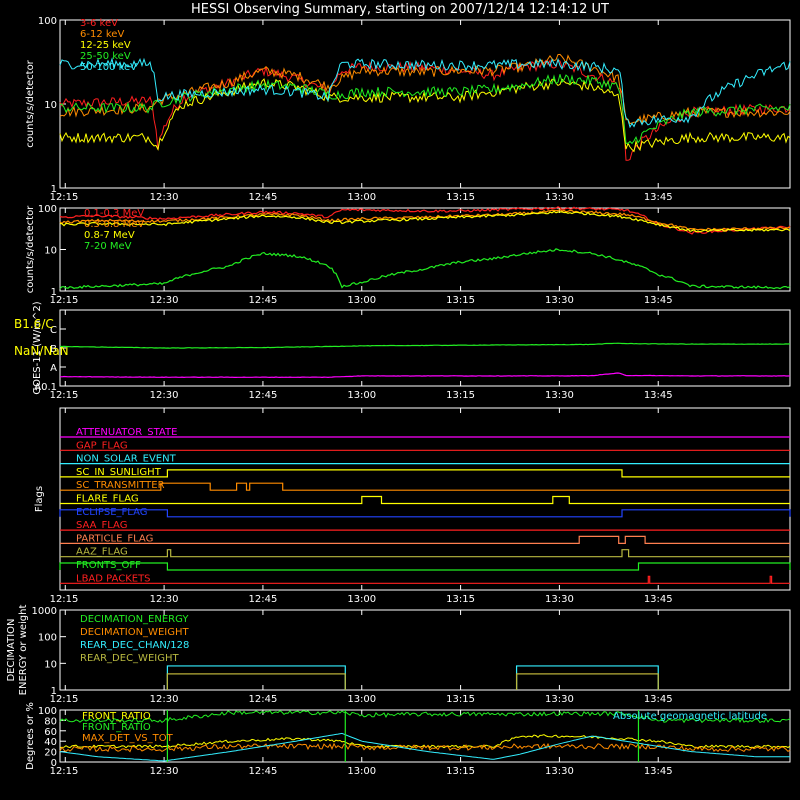 This screenshot has height=800, width=800. What do you see at coordinates (53, 330) in the screenshot?
I see `y-tick-label: C` at bounding box center [53, 330].